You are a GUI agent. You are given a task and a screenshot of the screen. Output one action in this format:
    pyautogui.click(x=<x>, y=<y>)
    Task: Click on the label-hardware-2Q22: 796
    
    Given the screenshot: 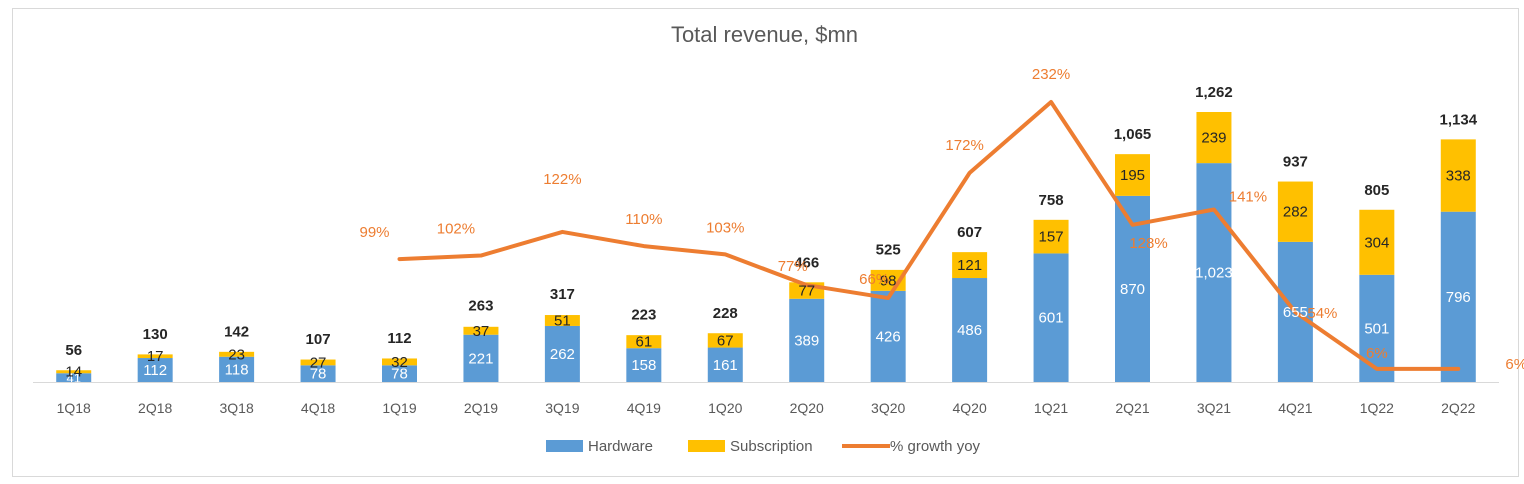 What is the action you would take?
    pyautogui.click(x=1458, y=297)
    